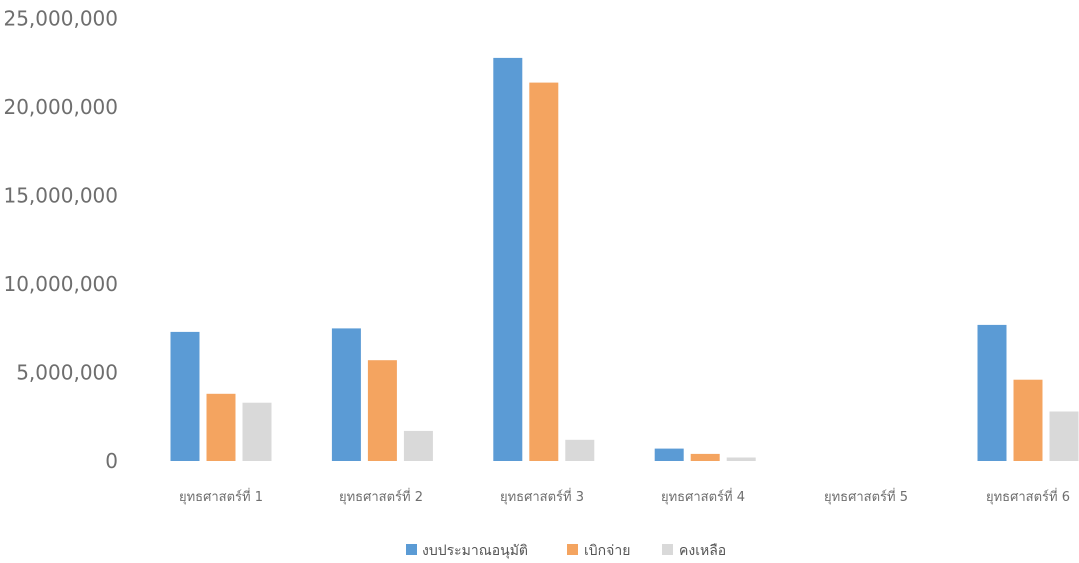 The height and width of the screenshot is (563, 1079). What do you see at coordinates (60, 107) in the screenshot?
I see `y-tick-label: 20,000,000` at bounding box center [60, 107].